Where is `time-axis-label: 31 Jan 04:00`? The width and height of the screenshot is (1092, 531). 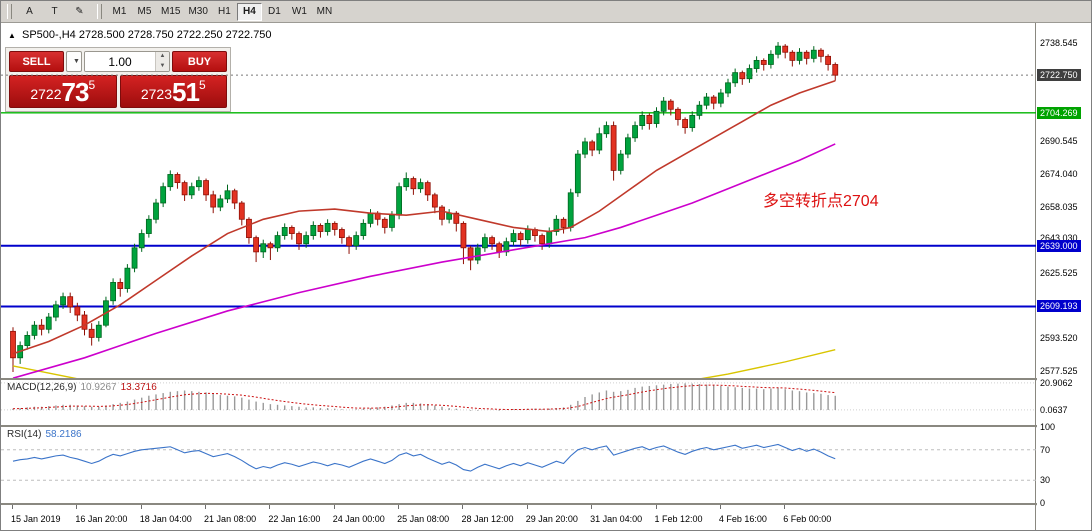
time-axis-label: 31 Jan 04:00 is located at coordinates (616, 519).